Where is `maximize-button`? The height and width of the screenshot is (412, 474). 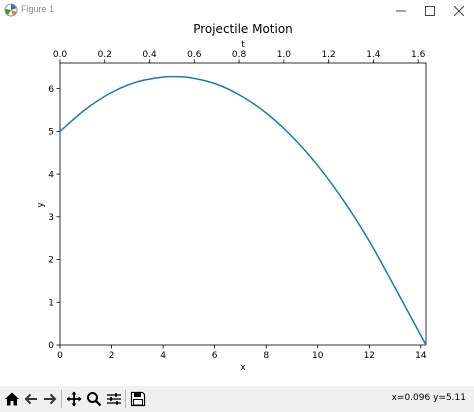 maximize-button is located at coordinates (430, 11).